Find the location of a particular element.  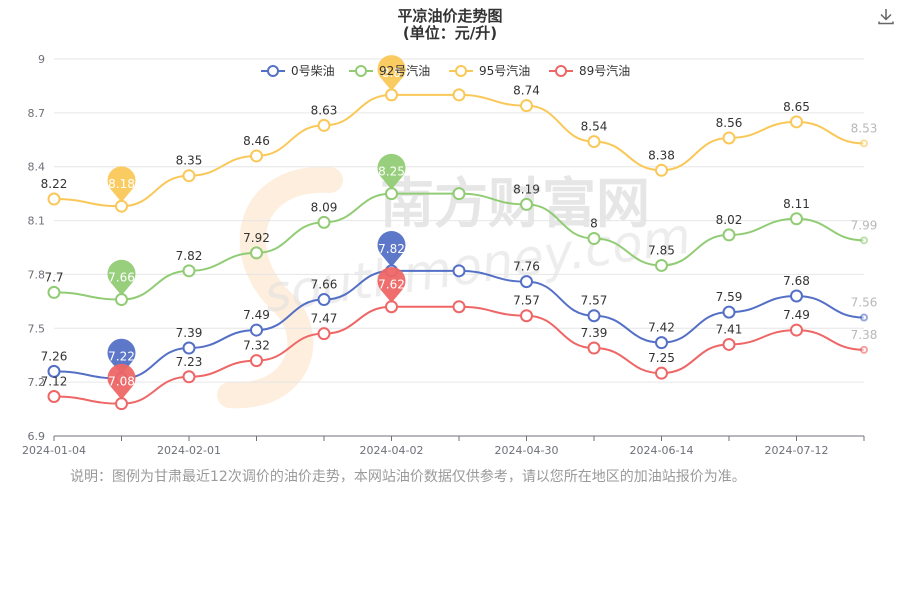

data-label: 7.66 is located at coordinates (324, 285).